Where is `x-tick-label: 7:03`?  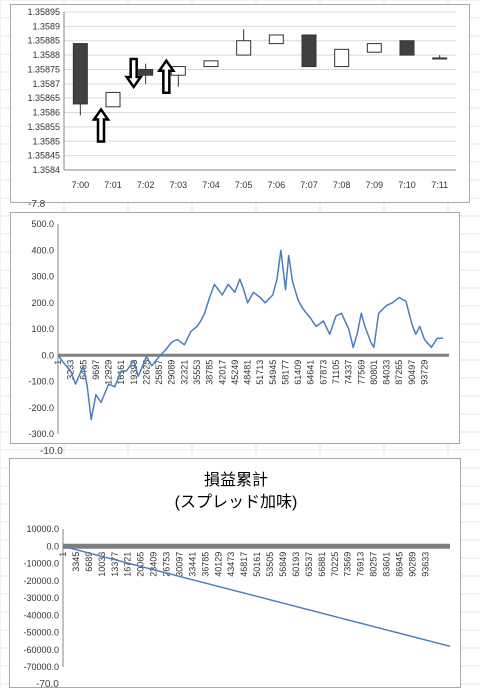
x-tick-label: 7:03 is located at coordinates (179, 185).